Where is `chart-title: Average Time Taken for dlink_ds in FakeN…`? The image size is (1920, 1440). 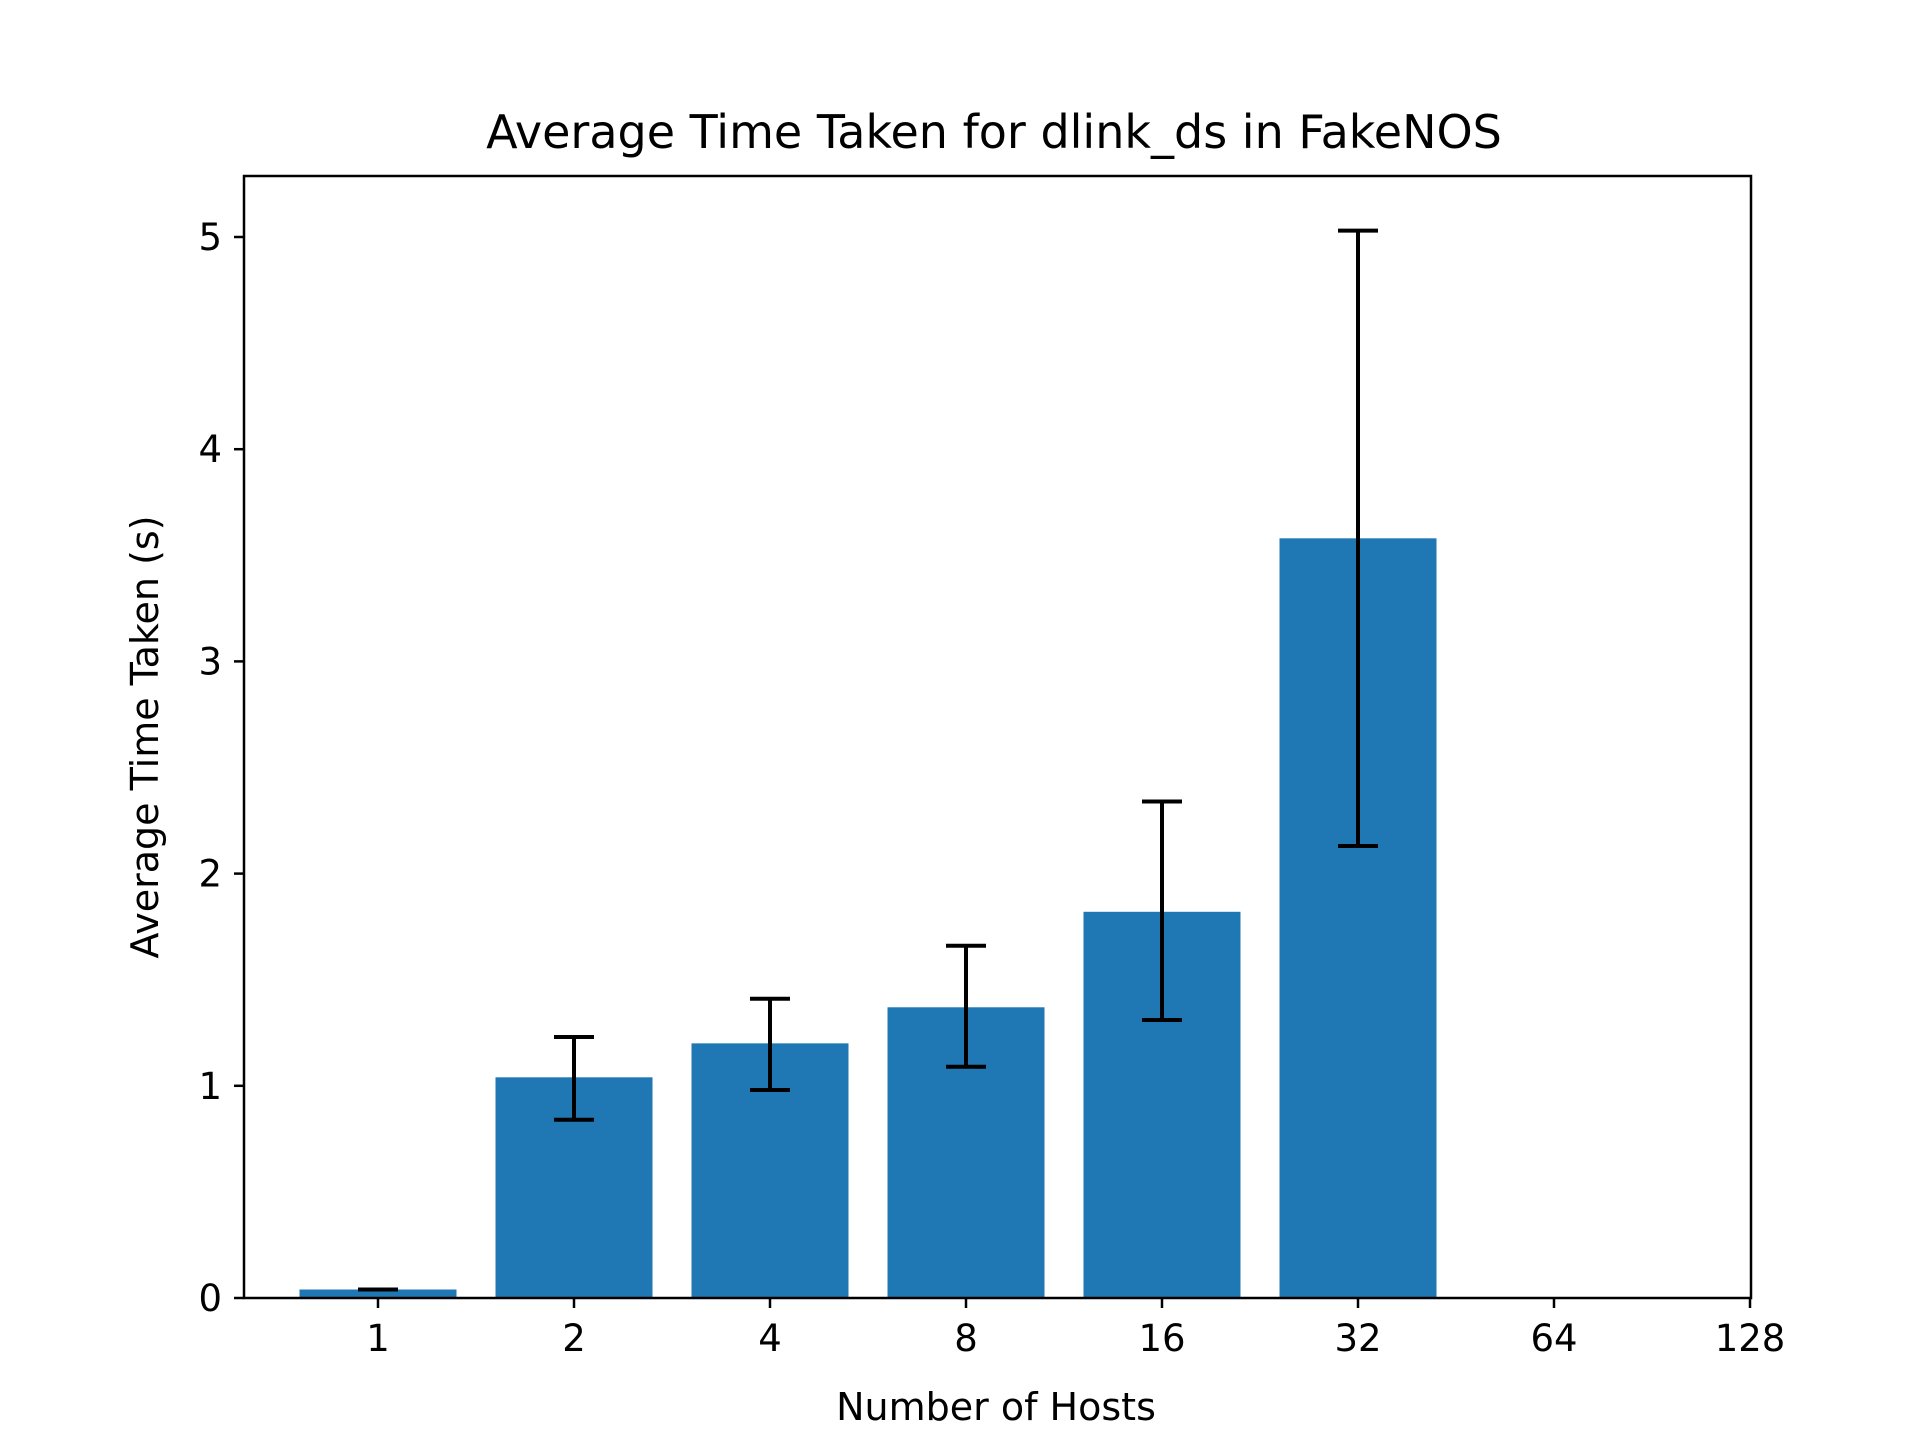
chart-title: Average Time Taken for dlink_ds in FakeN… is located at coordinates (994, 132).